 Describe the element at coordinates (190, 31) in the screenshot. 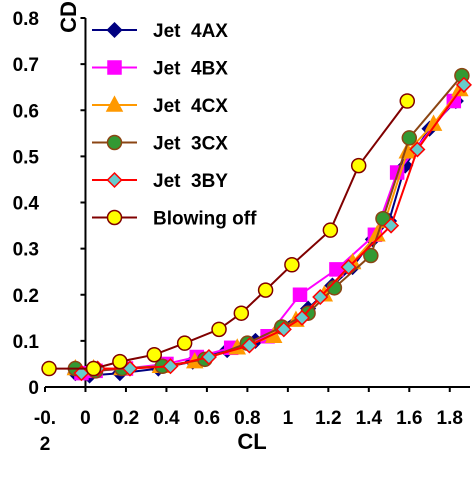

I see `legend-label: Jet 4AX` at that location.